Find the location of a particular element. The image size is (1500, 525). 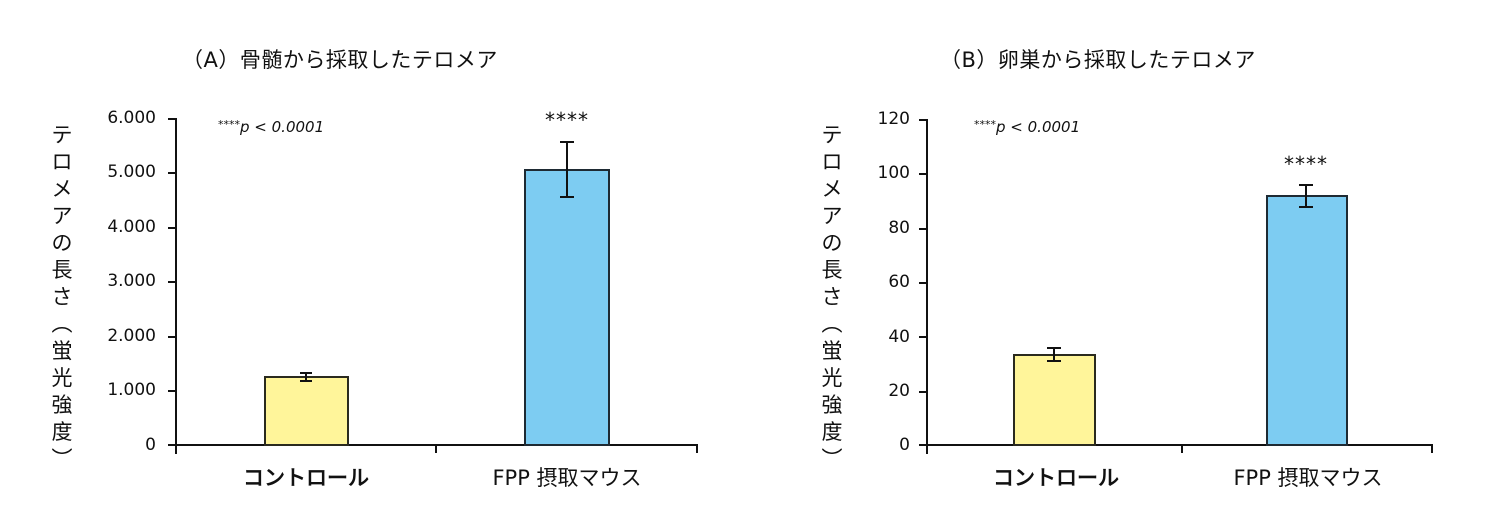

y-tick-label: 6.000 is located at coordinates (131, 118).